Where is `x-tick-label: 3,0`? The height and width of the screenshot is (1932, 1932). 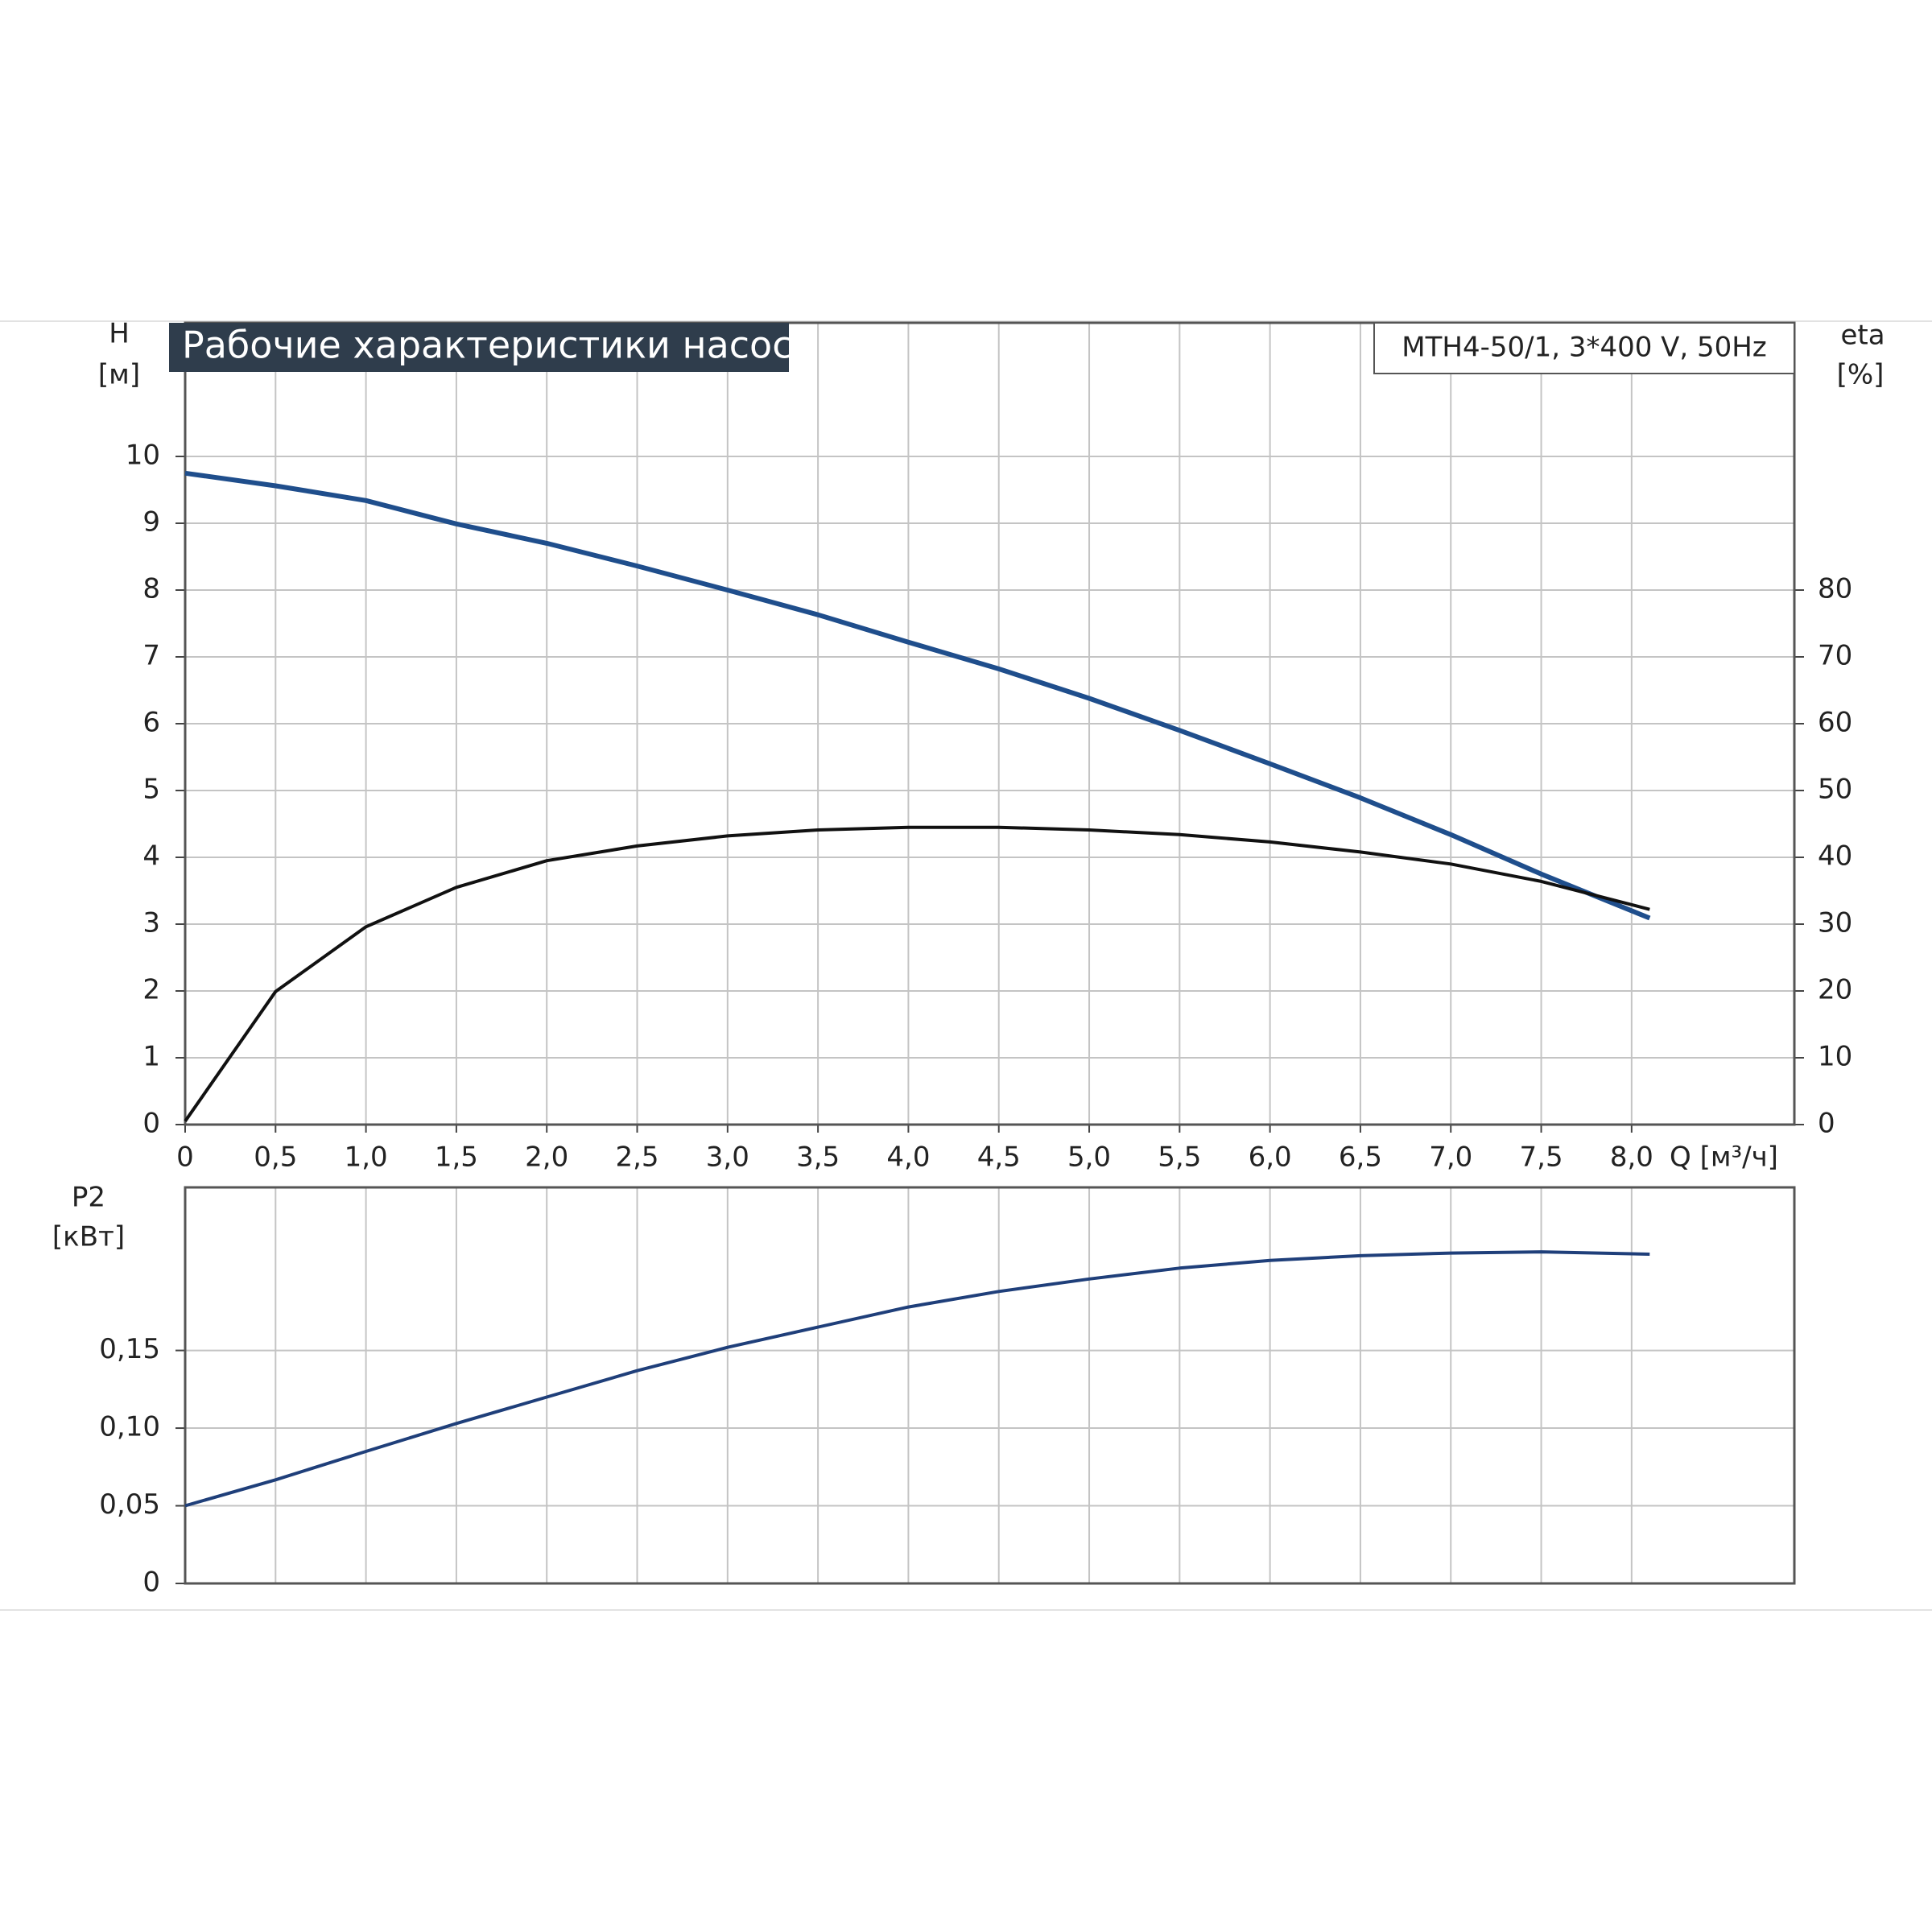
x-tick-label: 3,0 is located at coordinates (727, 1157).